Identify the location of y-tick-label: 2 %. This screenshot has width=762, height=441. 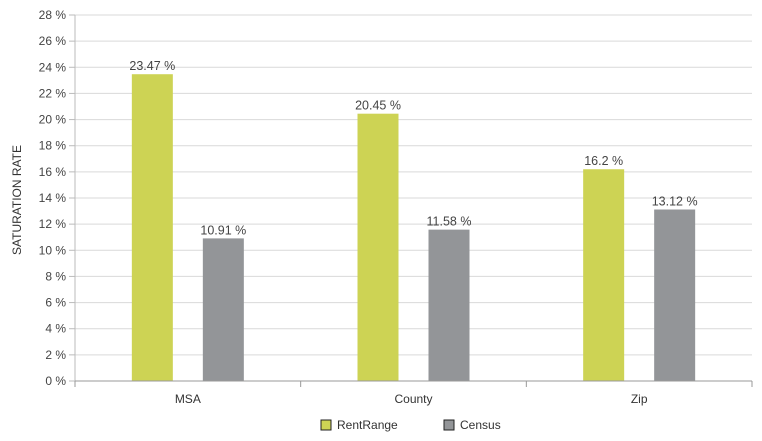
(55, 355).